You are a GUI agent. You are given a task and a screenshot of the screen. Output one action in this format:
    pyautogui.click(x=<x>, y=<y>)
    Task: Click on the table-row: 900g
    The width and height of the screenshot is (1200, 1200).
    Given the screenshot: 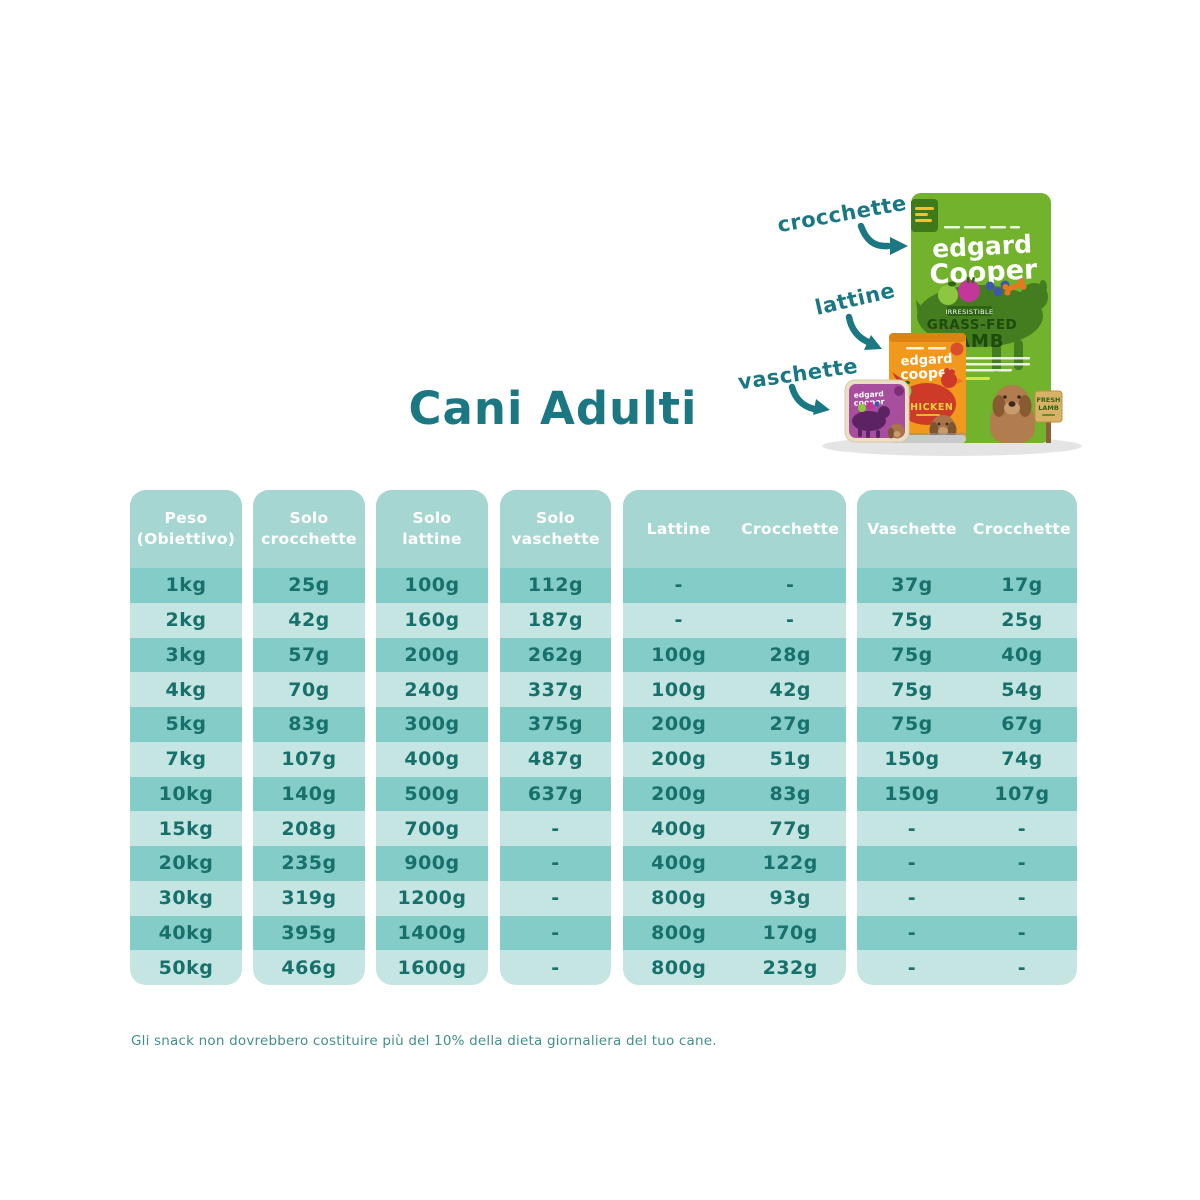 What is the action you would take?
    pyautogui.click(x=432, y=863)
    